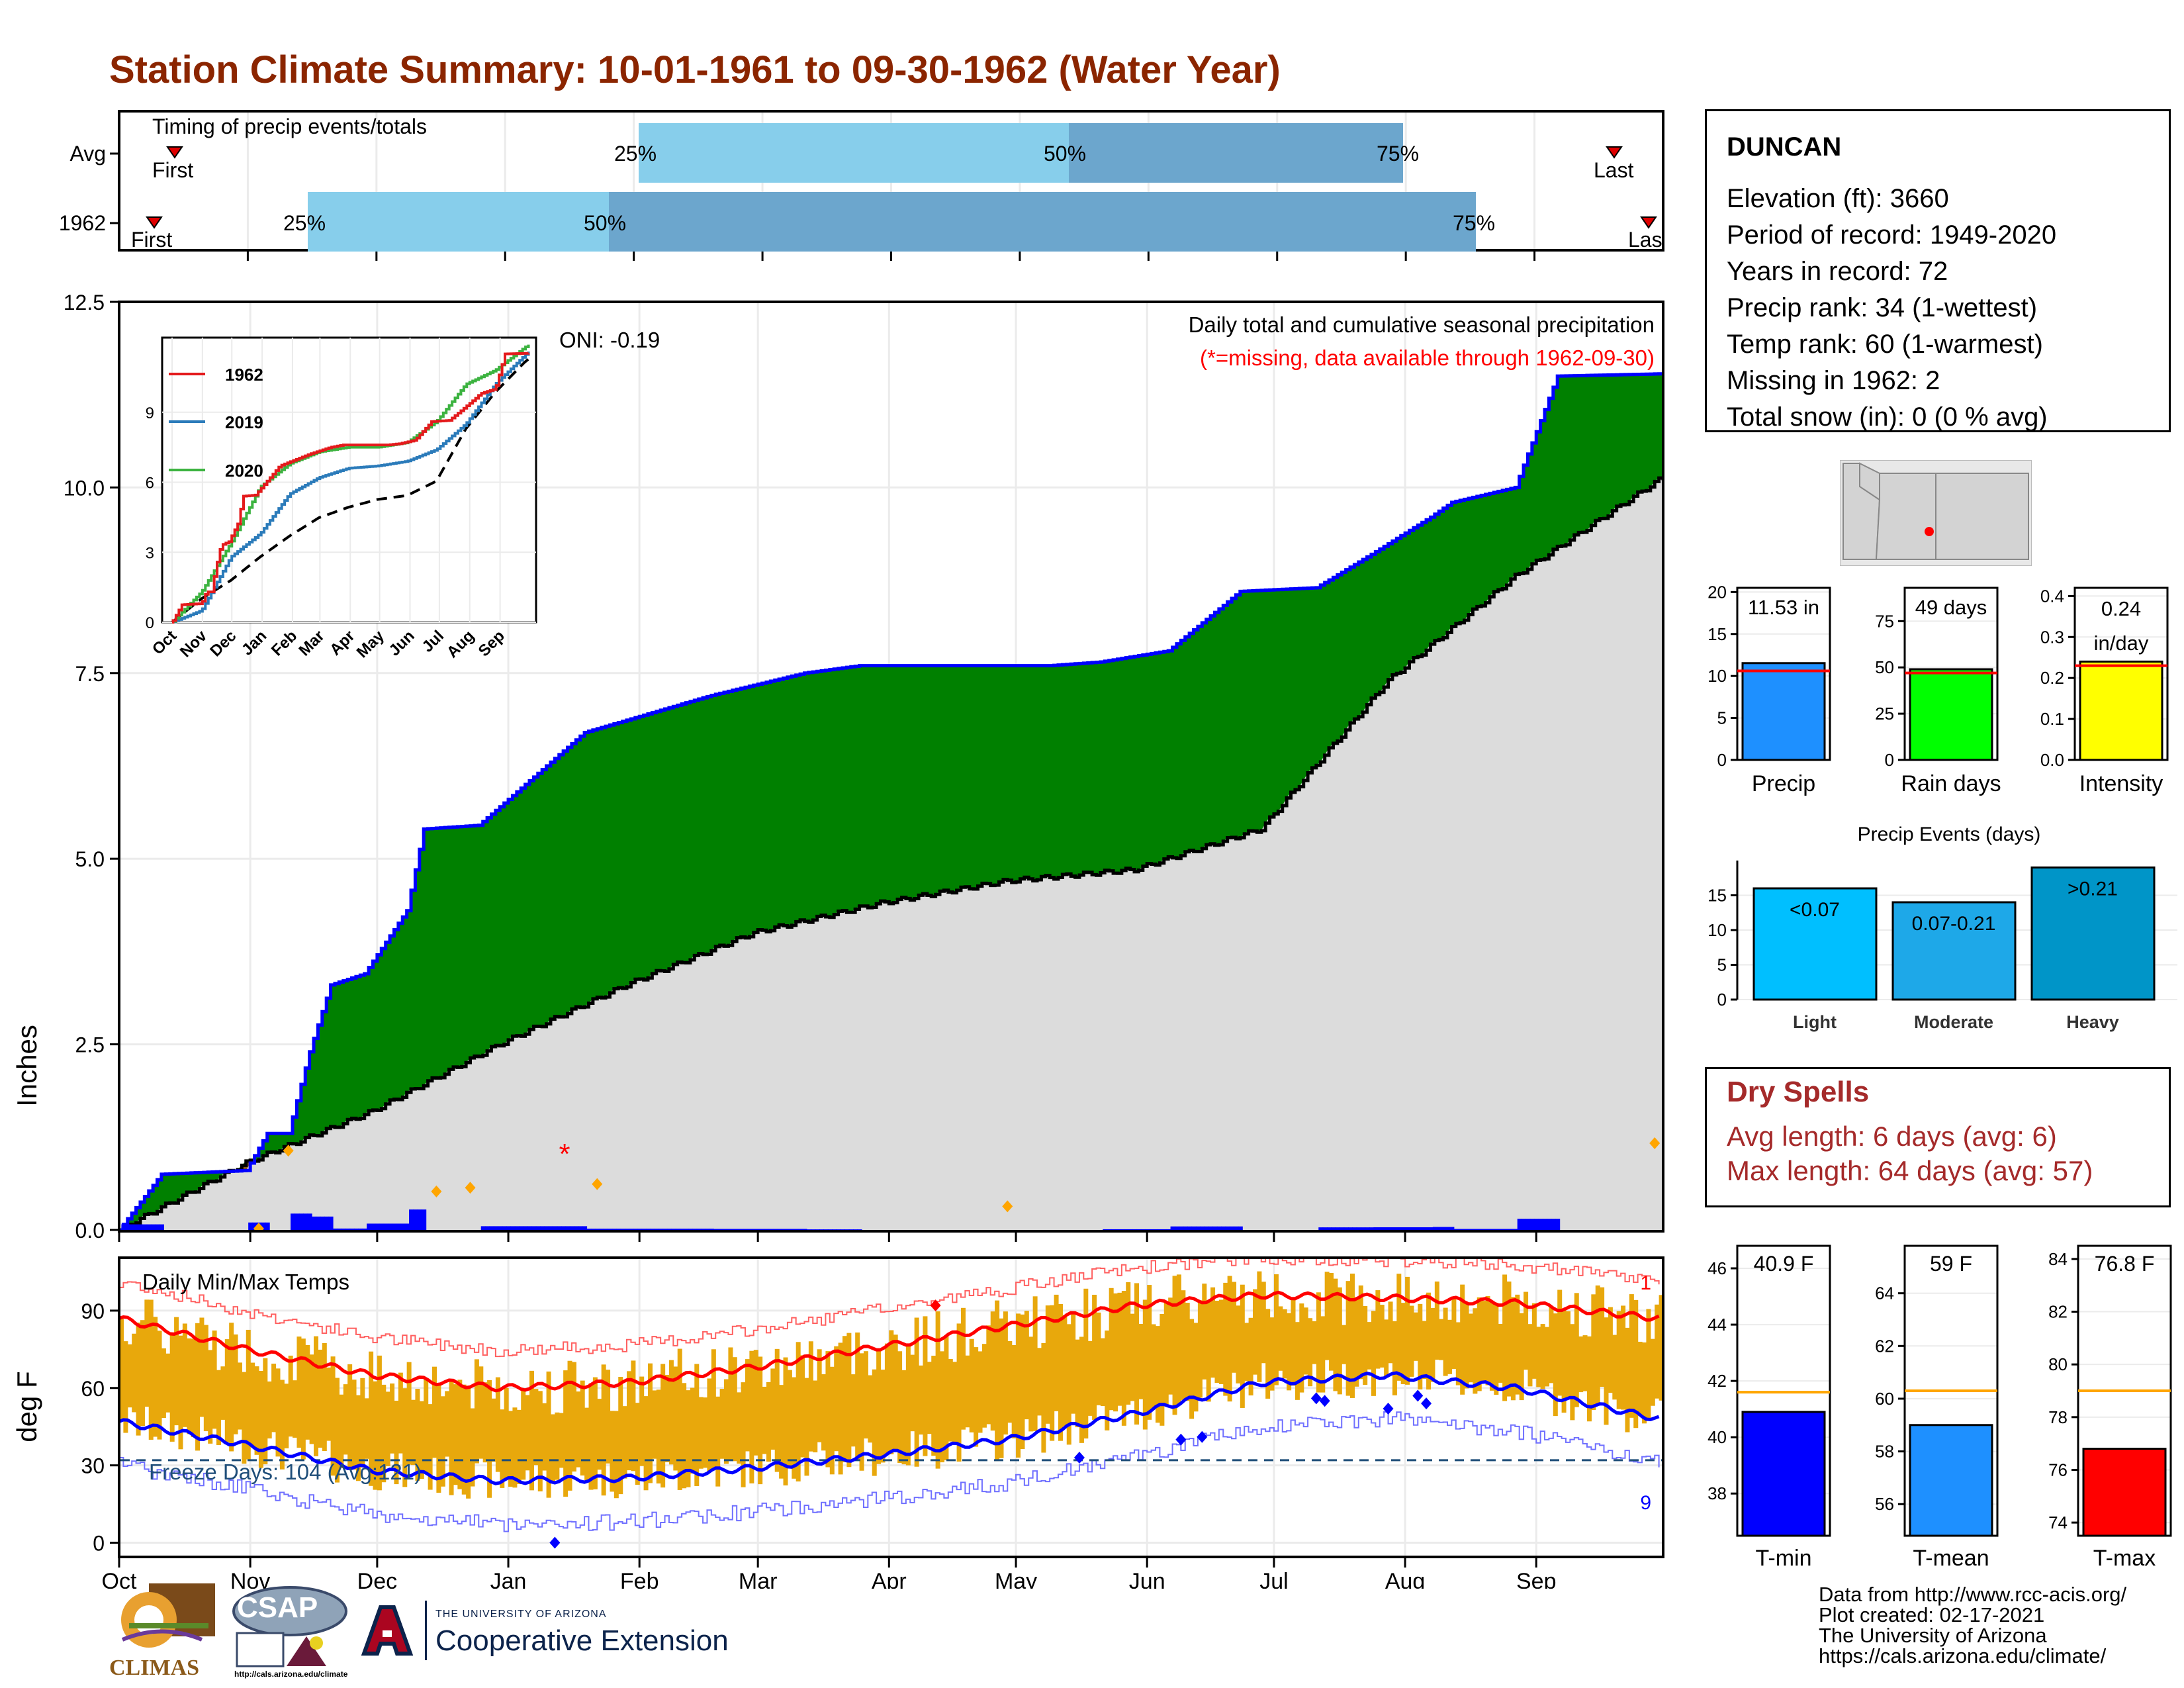 The width and height of the screenshot is (2184, 1688). I want to click on footer-source: Data from http://www.rcc-acis.org/, so click(1973, 1594).